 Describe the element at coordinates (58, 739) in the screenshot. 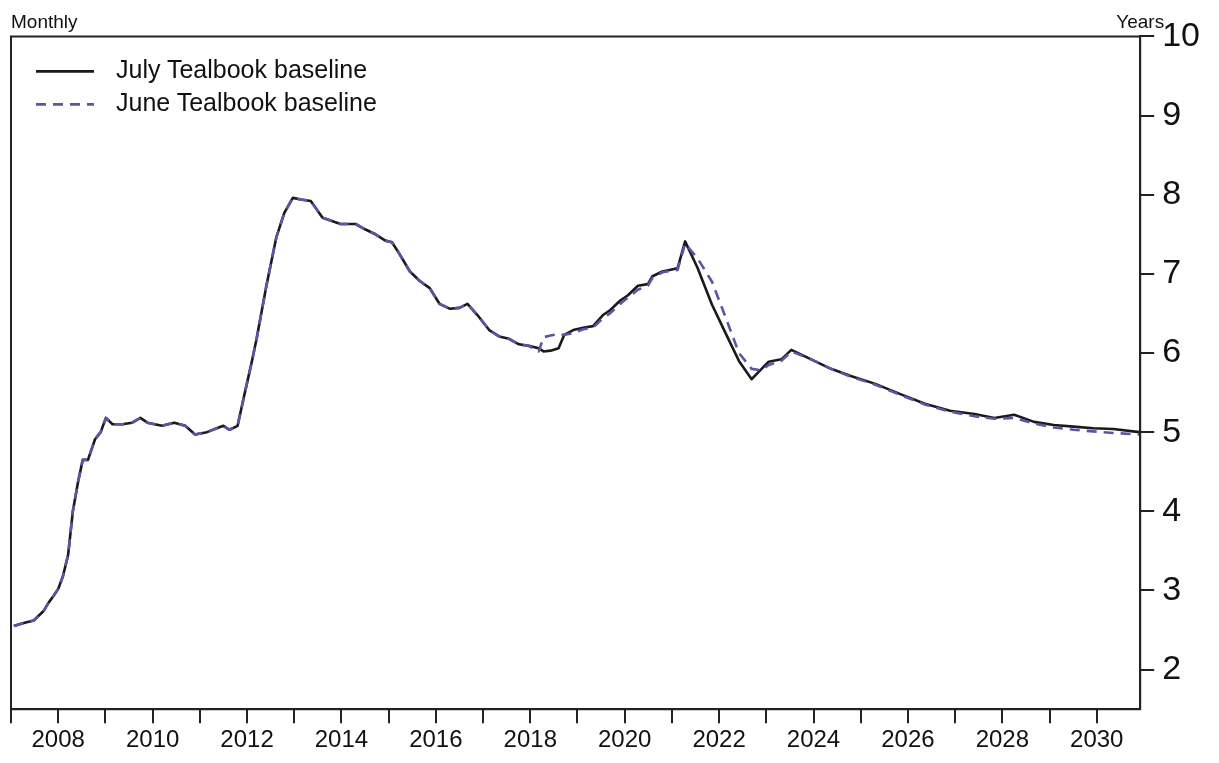

I see `x-tick-label: 2008` at that location.